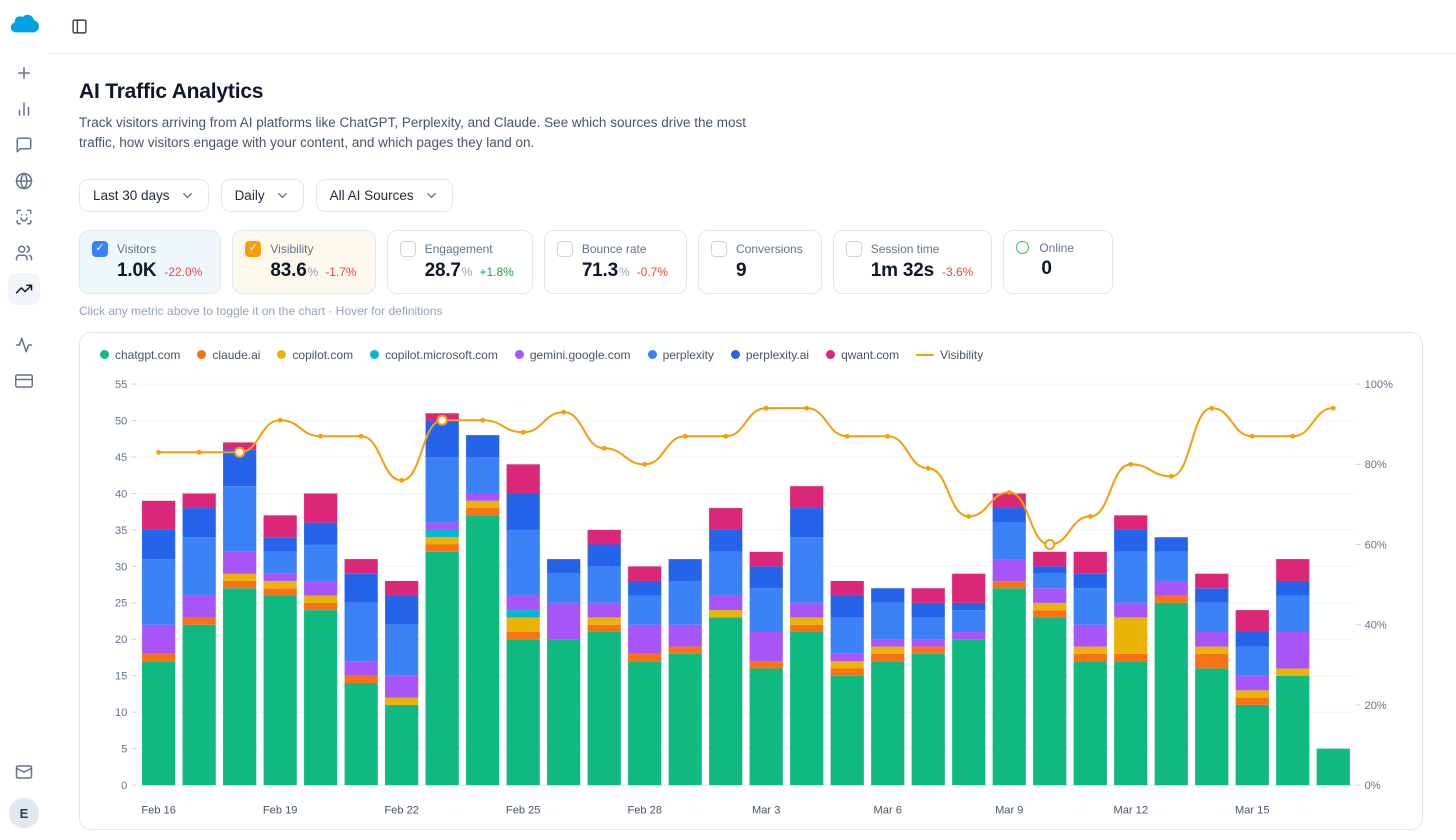  What do you see at coordinates (121, 640) in the screenshot?
I see `svg-text: 20` at bounding box center [121, 640].